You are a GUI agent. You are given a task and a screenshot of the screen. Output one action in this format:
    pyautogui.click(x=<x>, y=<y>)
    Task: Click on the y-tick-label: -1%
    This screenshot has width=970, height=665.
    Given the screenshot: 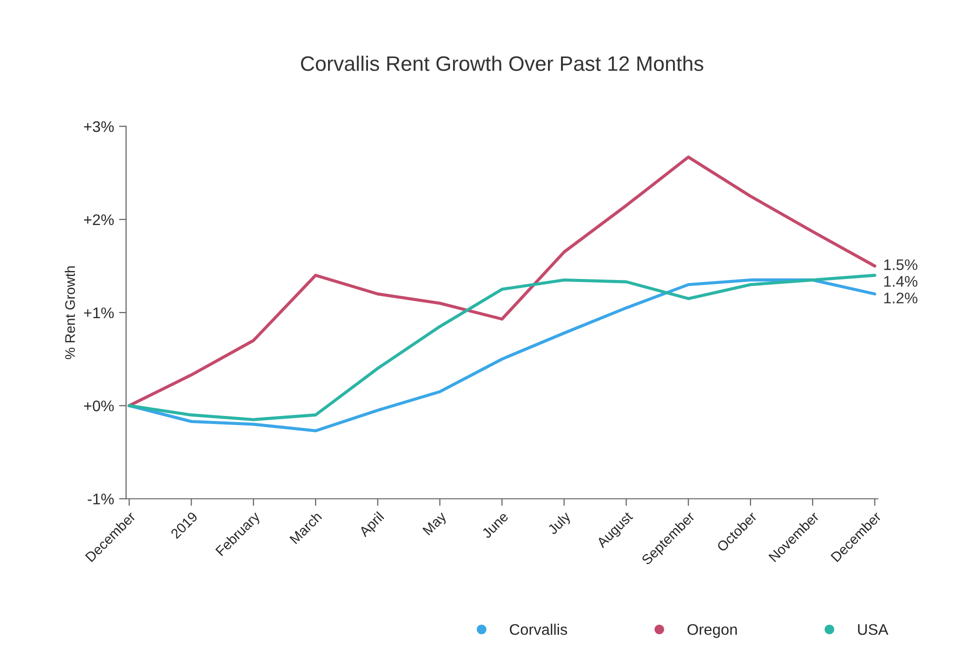 What is the action you would take?
    pyautogui.click(x=101, y=499)
    